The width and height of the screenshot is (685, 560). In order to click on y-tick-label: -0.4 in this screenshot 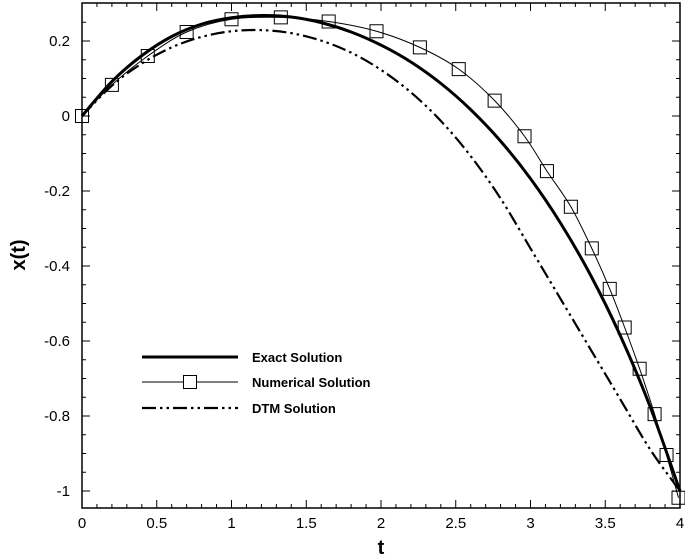, I will do `click(57, 266)`.